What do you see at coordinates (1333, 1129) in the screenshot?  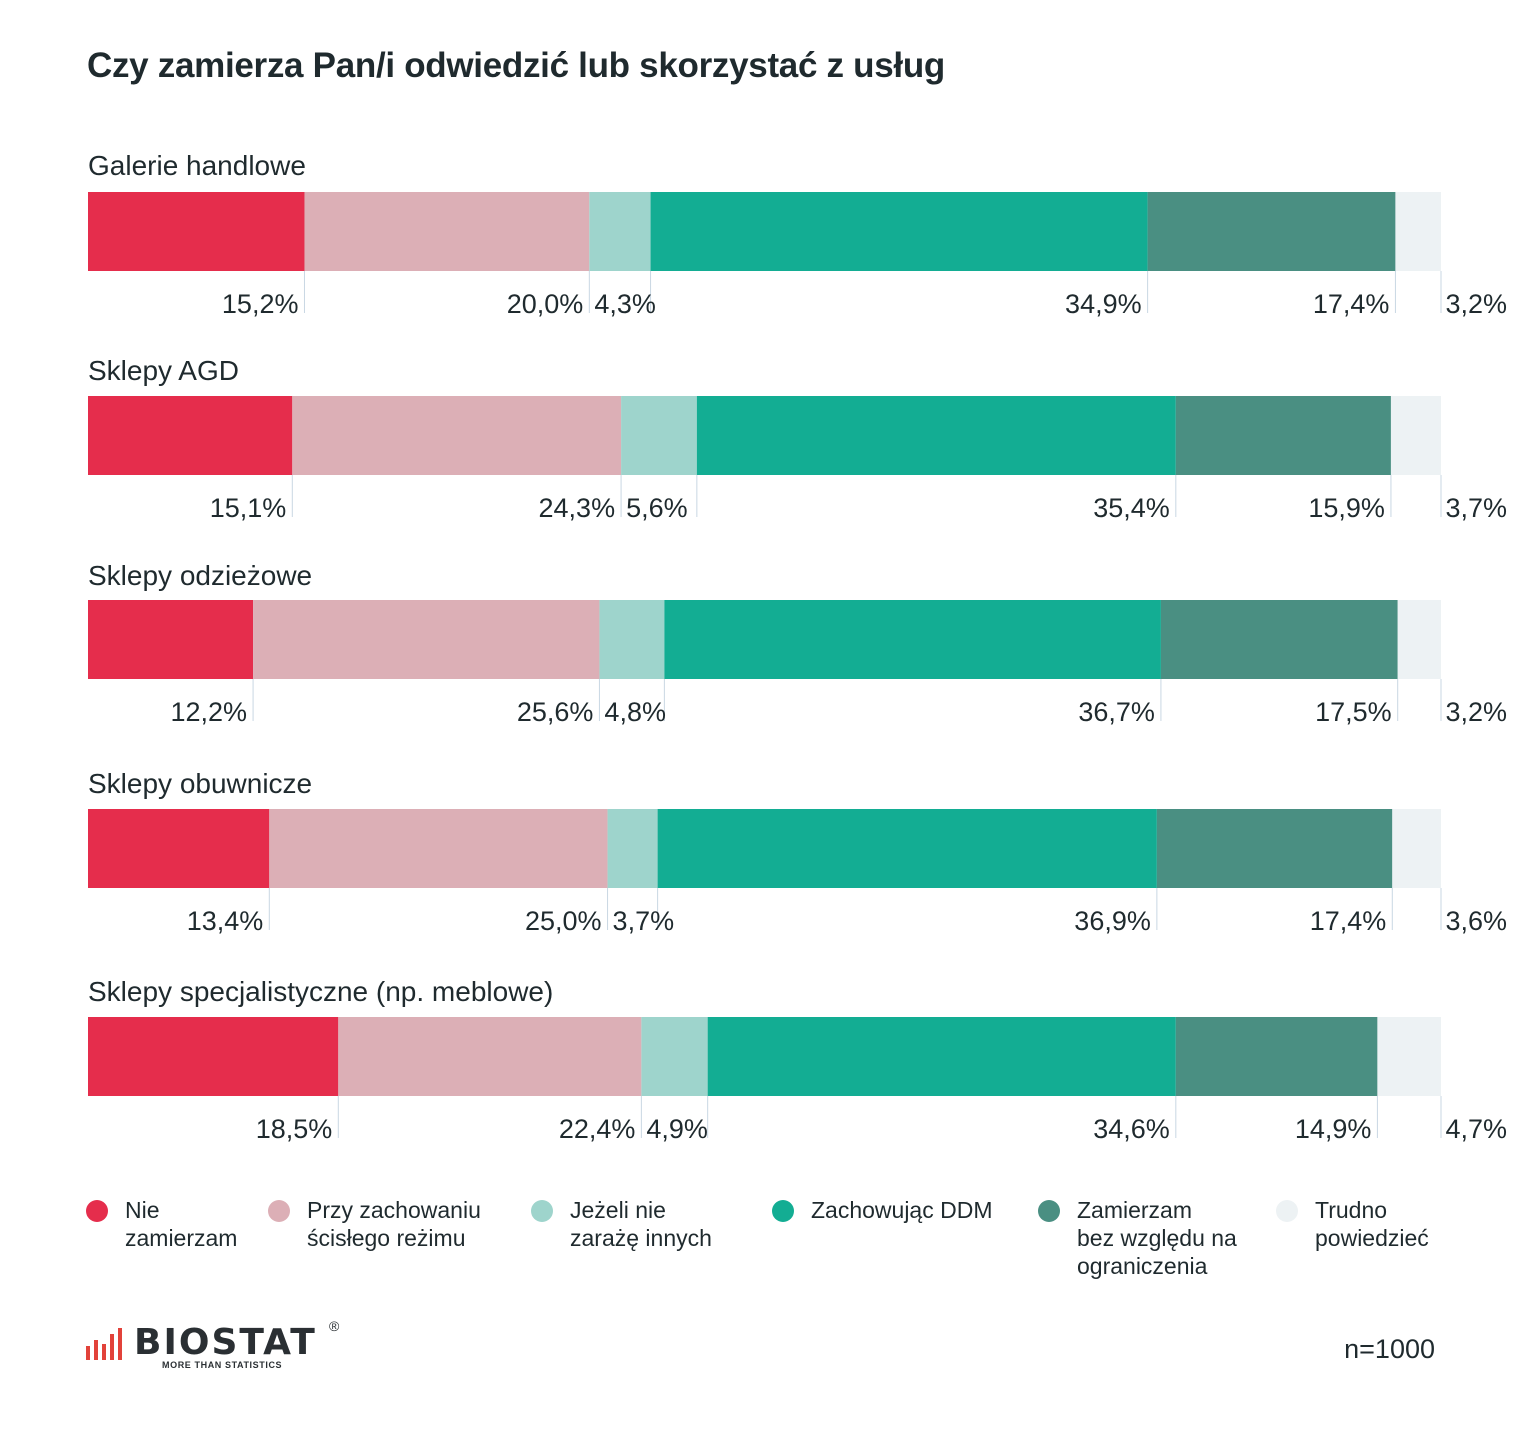 I see `value-label: 14,9%` at bounding box center [1333, 1129].